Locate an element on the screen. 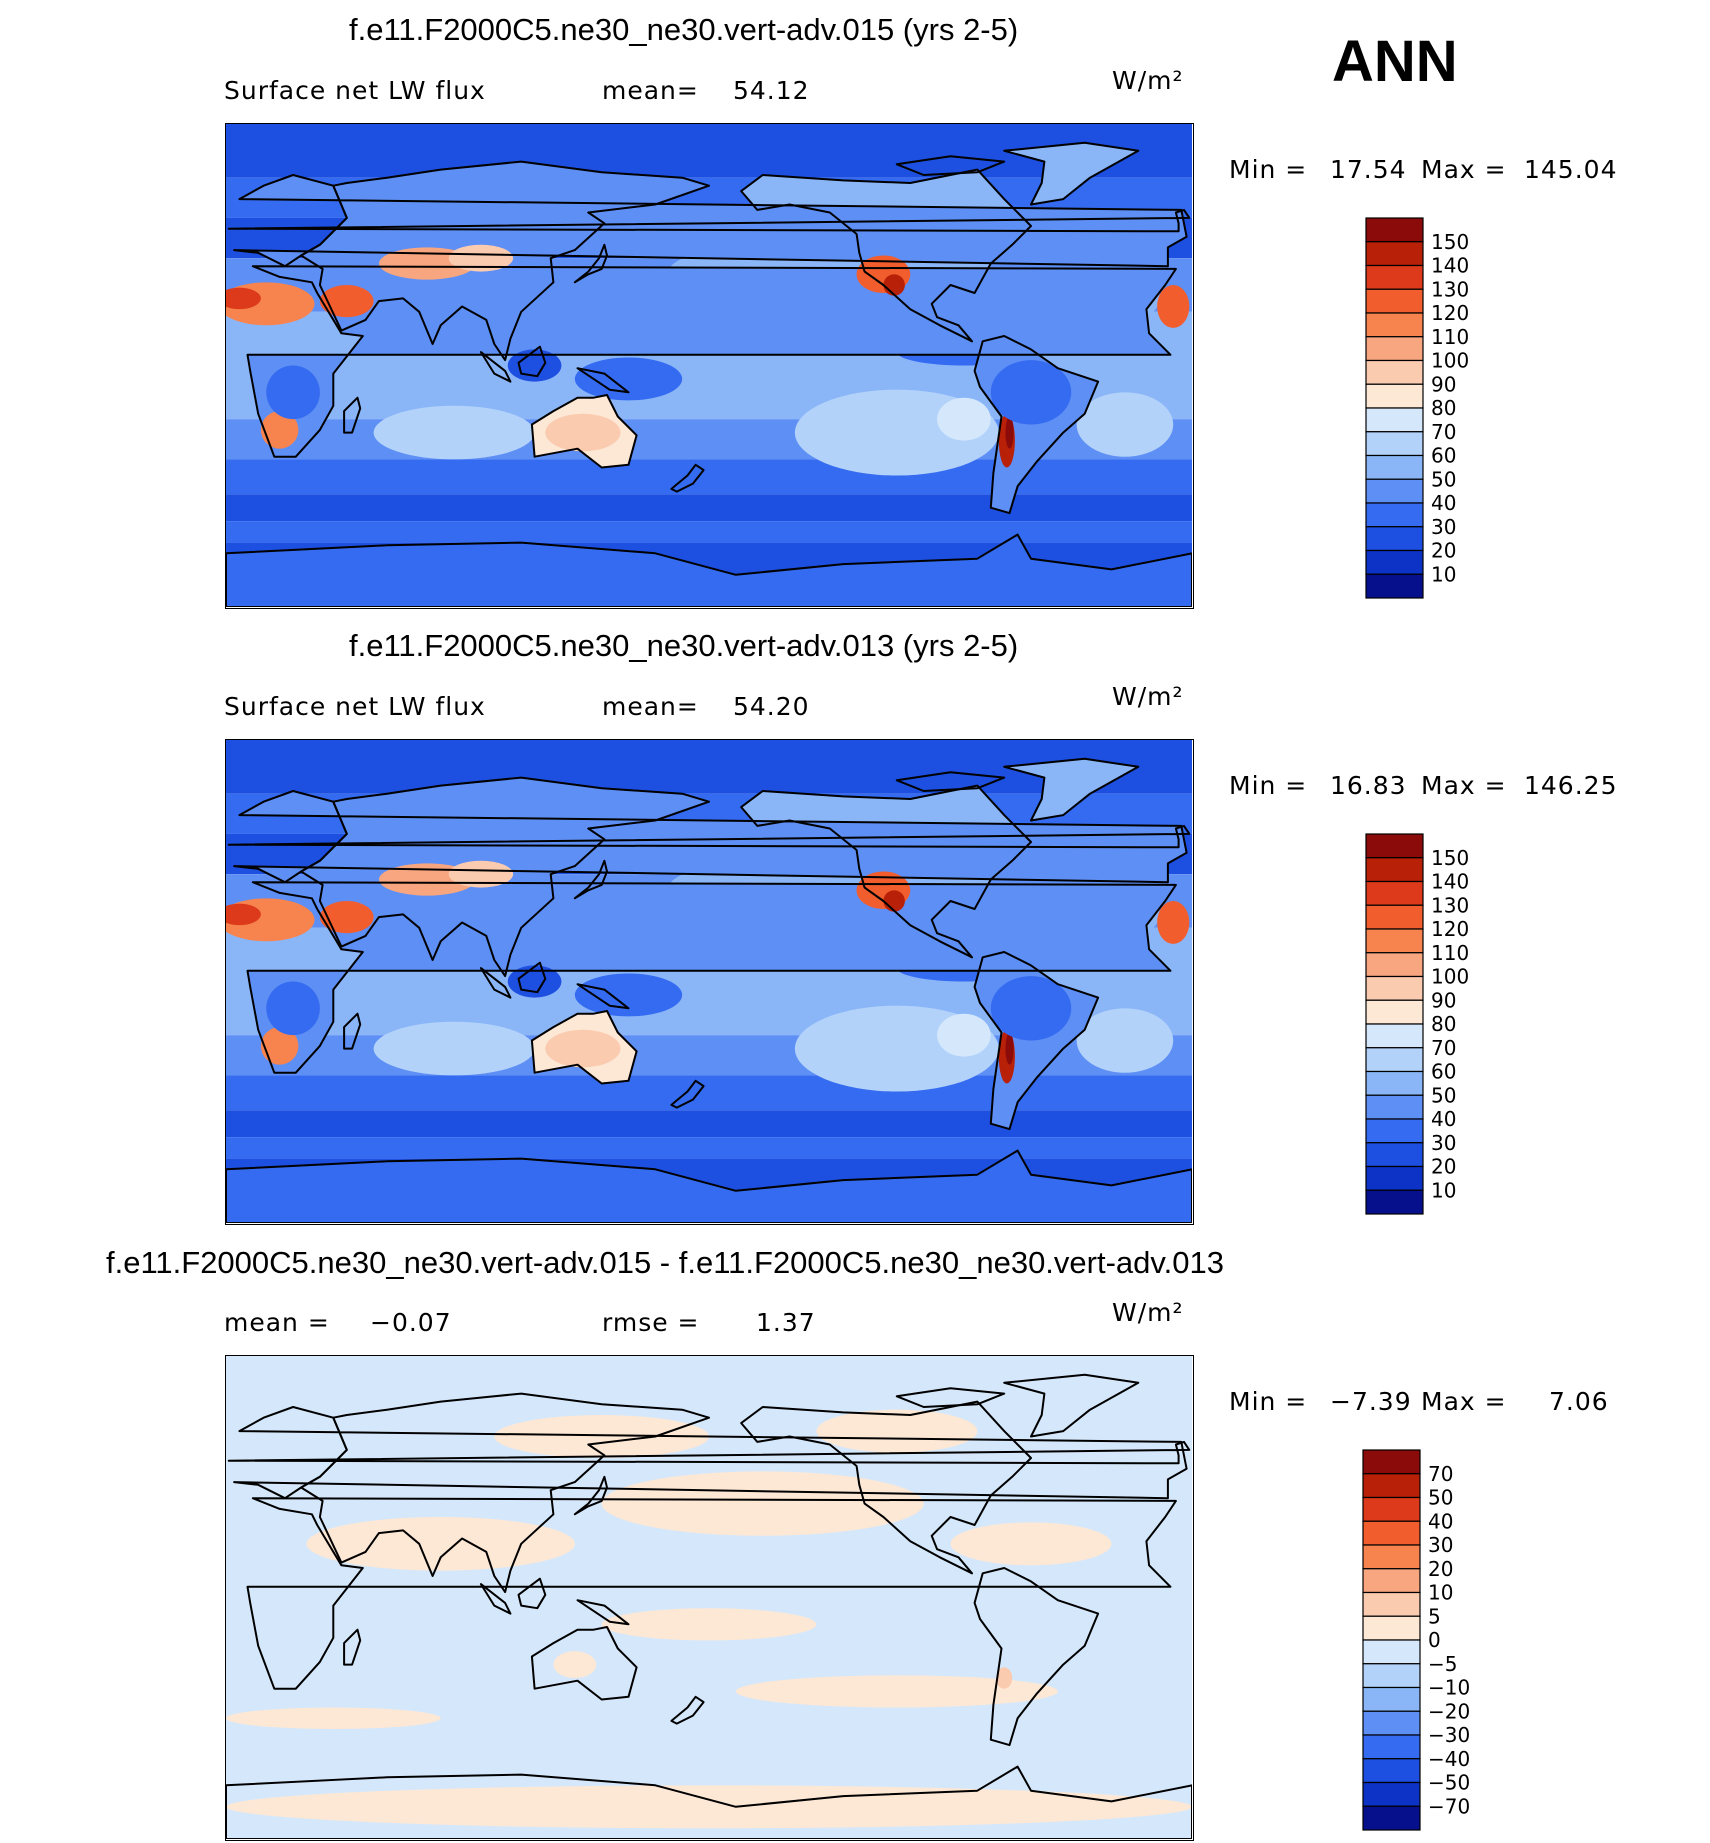 The width and height of the screenshot is (1710, 1843). panel3-min-label: Min = is located at coordinates (1268, 1401).